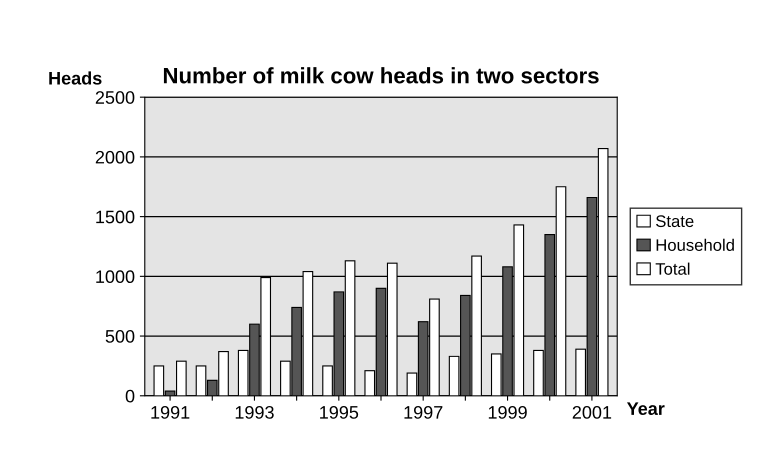  Describe the element at coordinates (423, 412) in the screenshot. I see `x-tick-label: 1997` at that location.